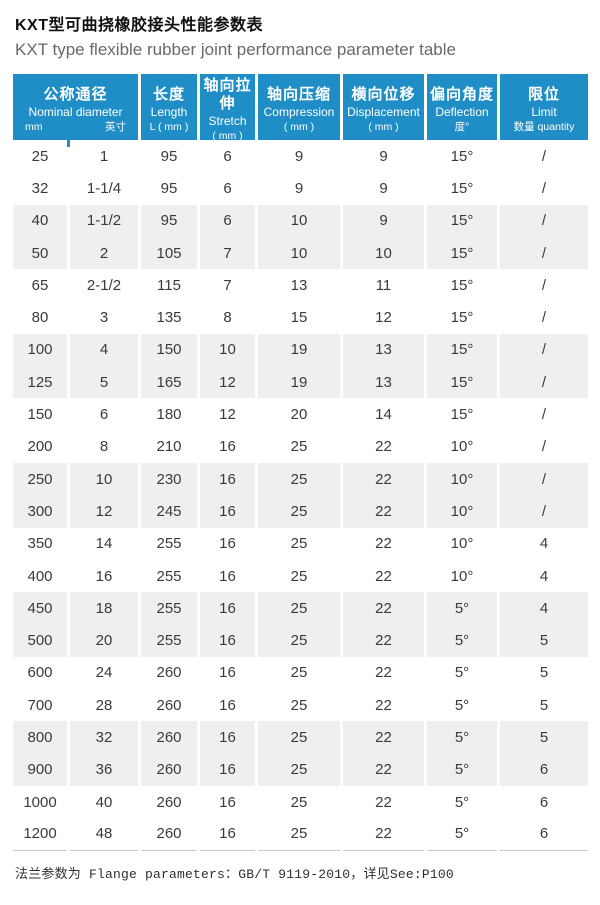 This screenshot has height=905, width=600. I want to click on table-row: 32 1-1/4 95 6 9 9 15° /, so click(300, 188).